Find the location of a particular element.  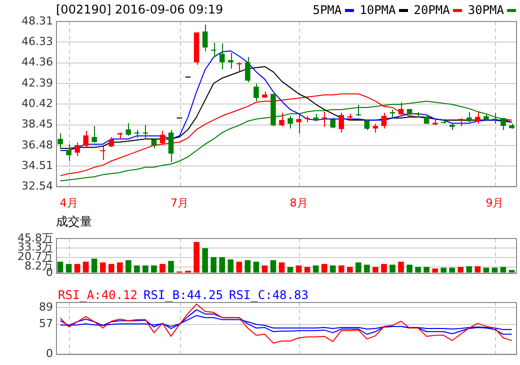

series-label: RSI_B:44.25 is located at coordinates (183, 295).